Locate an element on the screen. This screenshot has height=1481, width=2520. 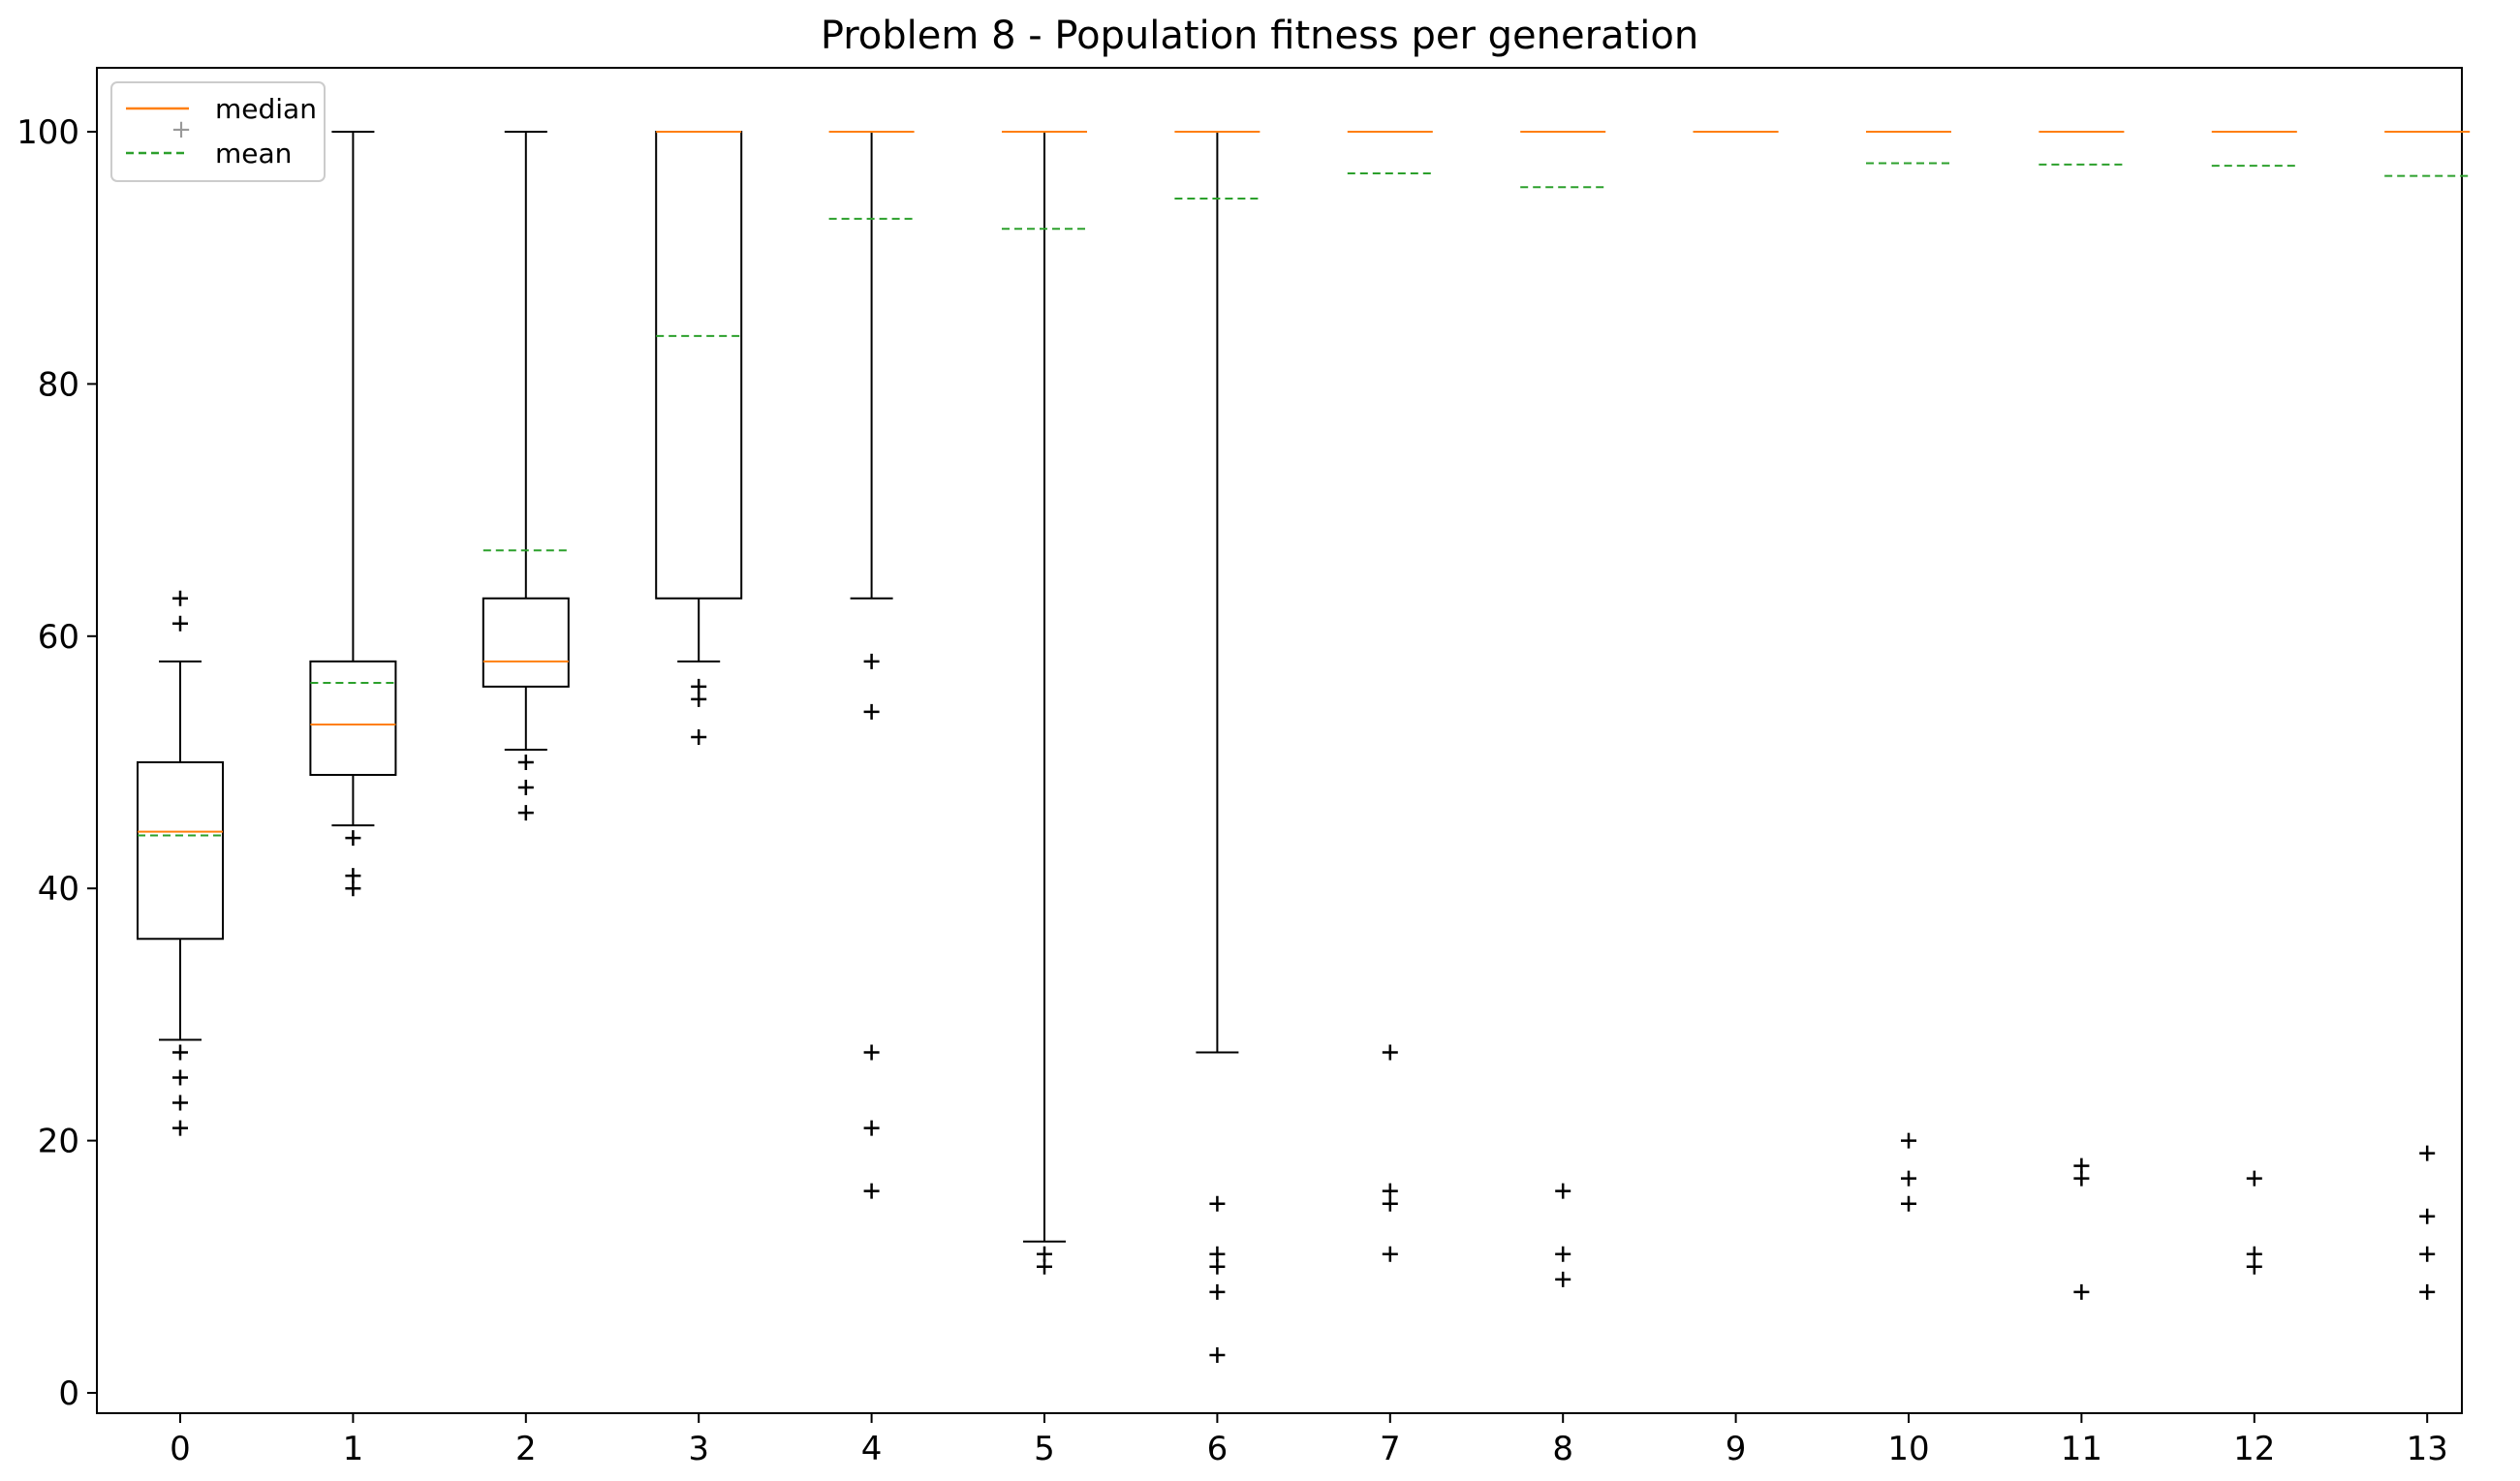
x-tick-label: 0 is located at coordinates (180, 1449).